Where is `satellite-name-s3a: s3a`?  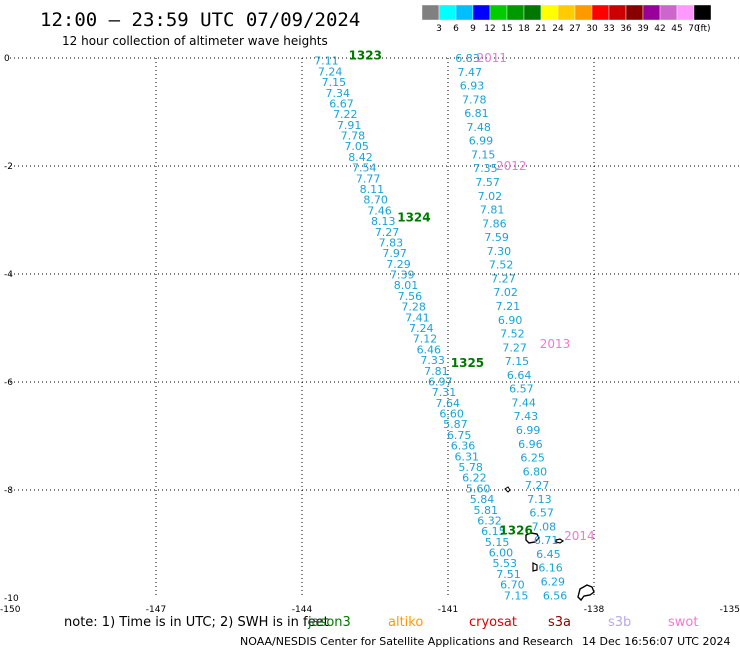
satellite-name-s3a: s3a is located at coordinates (559, 622).